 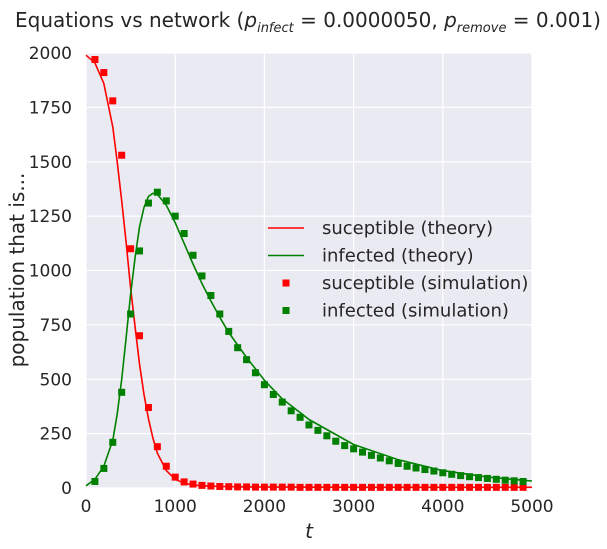 What do you see at coordinates (250, 20) in the screenshot?
I see `title-p-infect-symbol: p` at bounding box center [250, 20].